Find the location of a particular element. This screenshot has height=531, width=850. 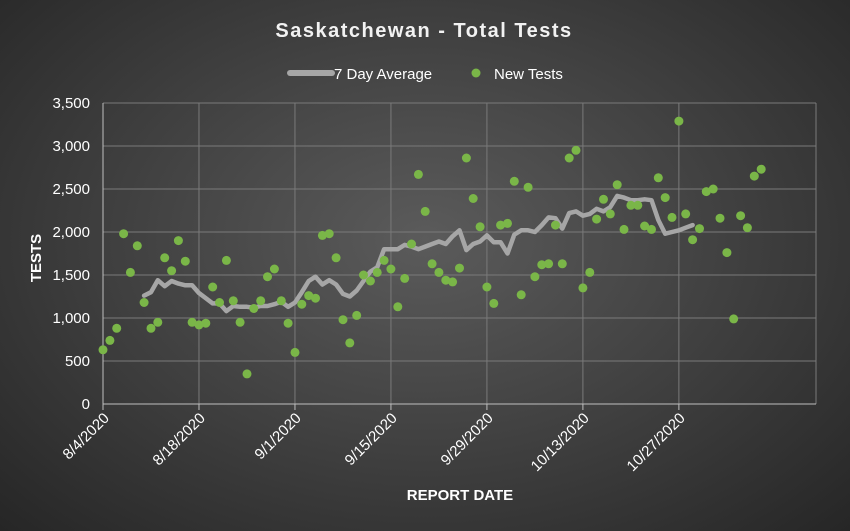

y-axis-ticks: 0 500 1,000 1,500 2,000 2,500 3,000 3,500 is located at coordinates (71, 254).